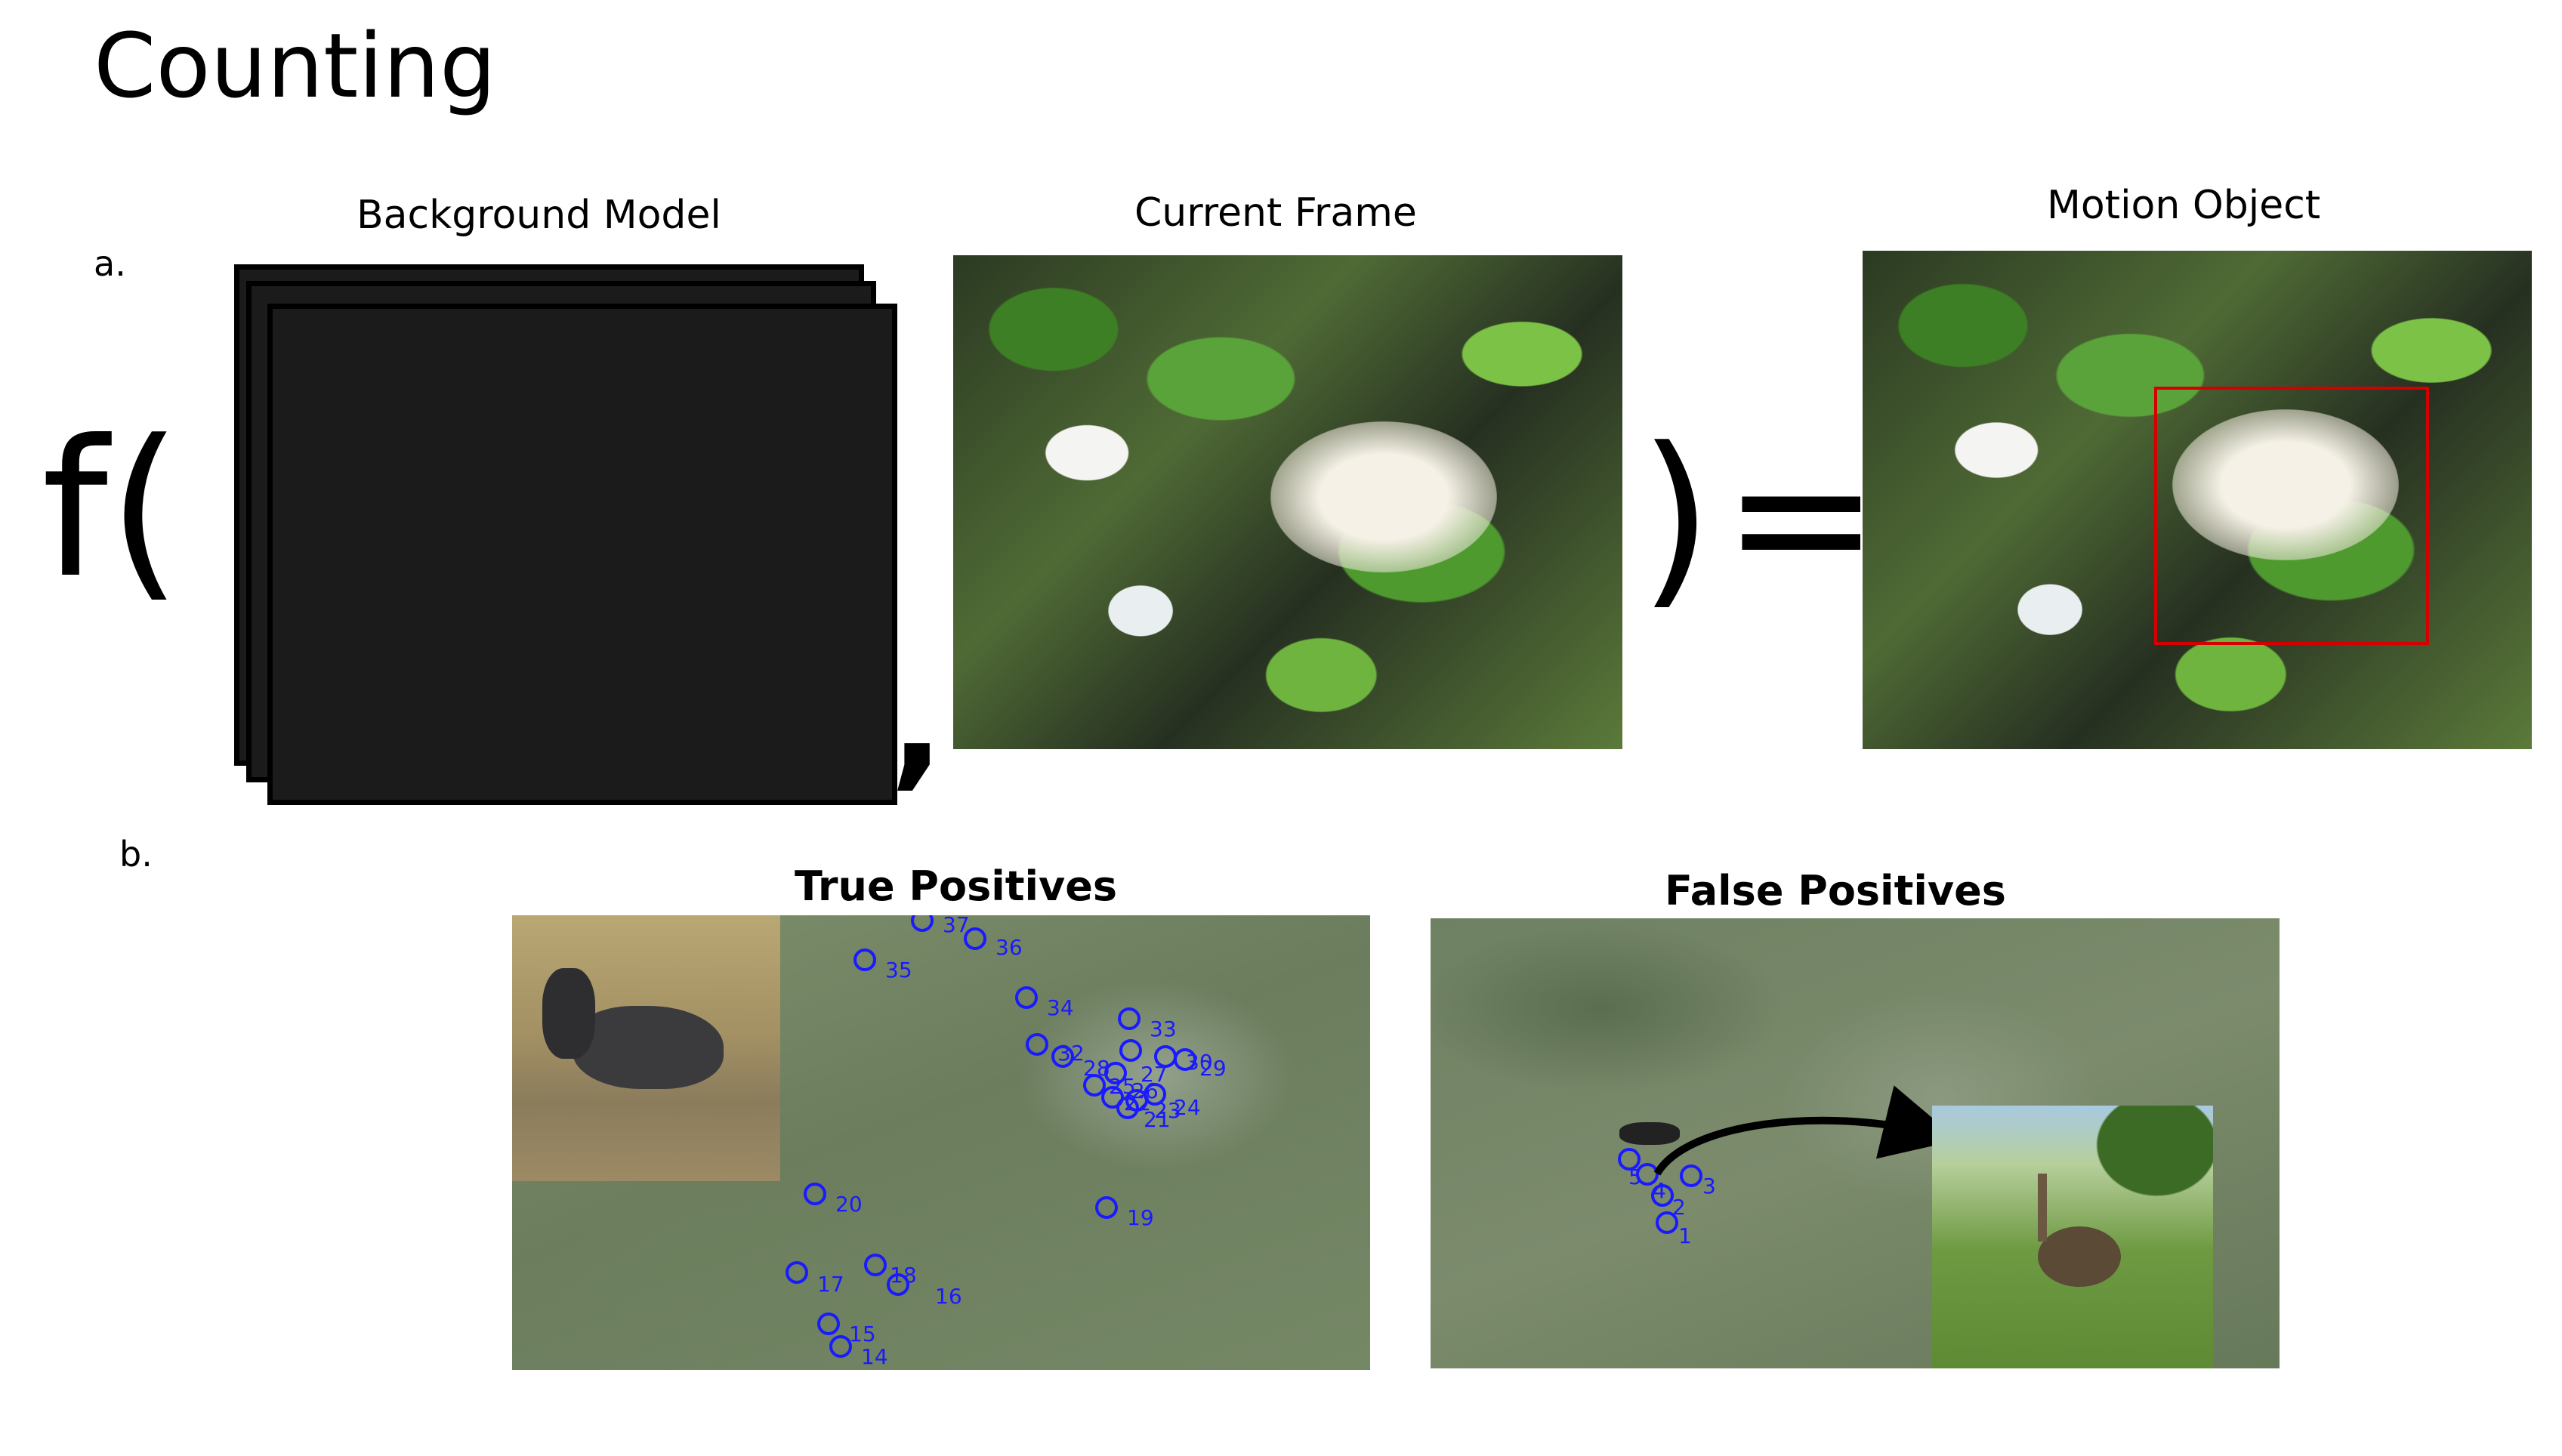 This screenshot has height=1456, width=2562. What do you see at coordinates (1167, 1110) in the screenshot?
I see `marker-number: 23` at bounding box center [1167, 1110].